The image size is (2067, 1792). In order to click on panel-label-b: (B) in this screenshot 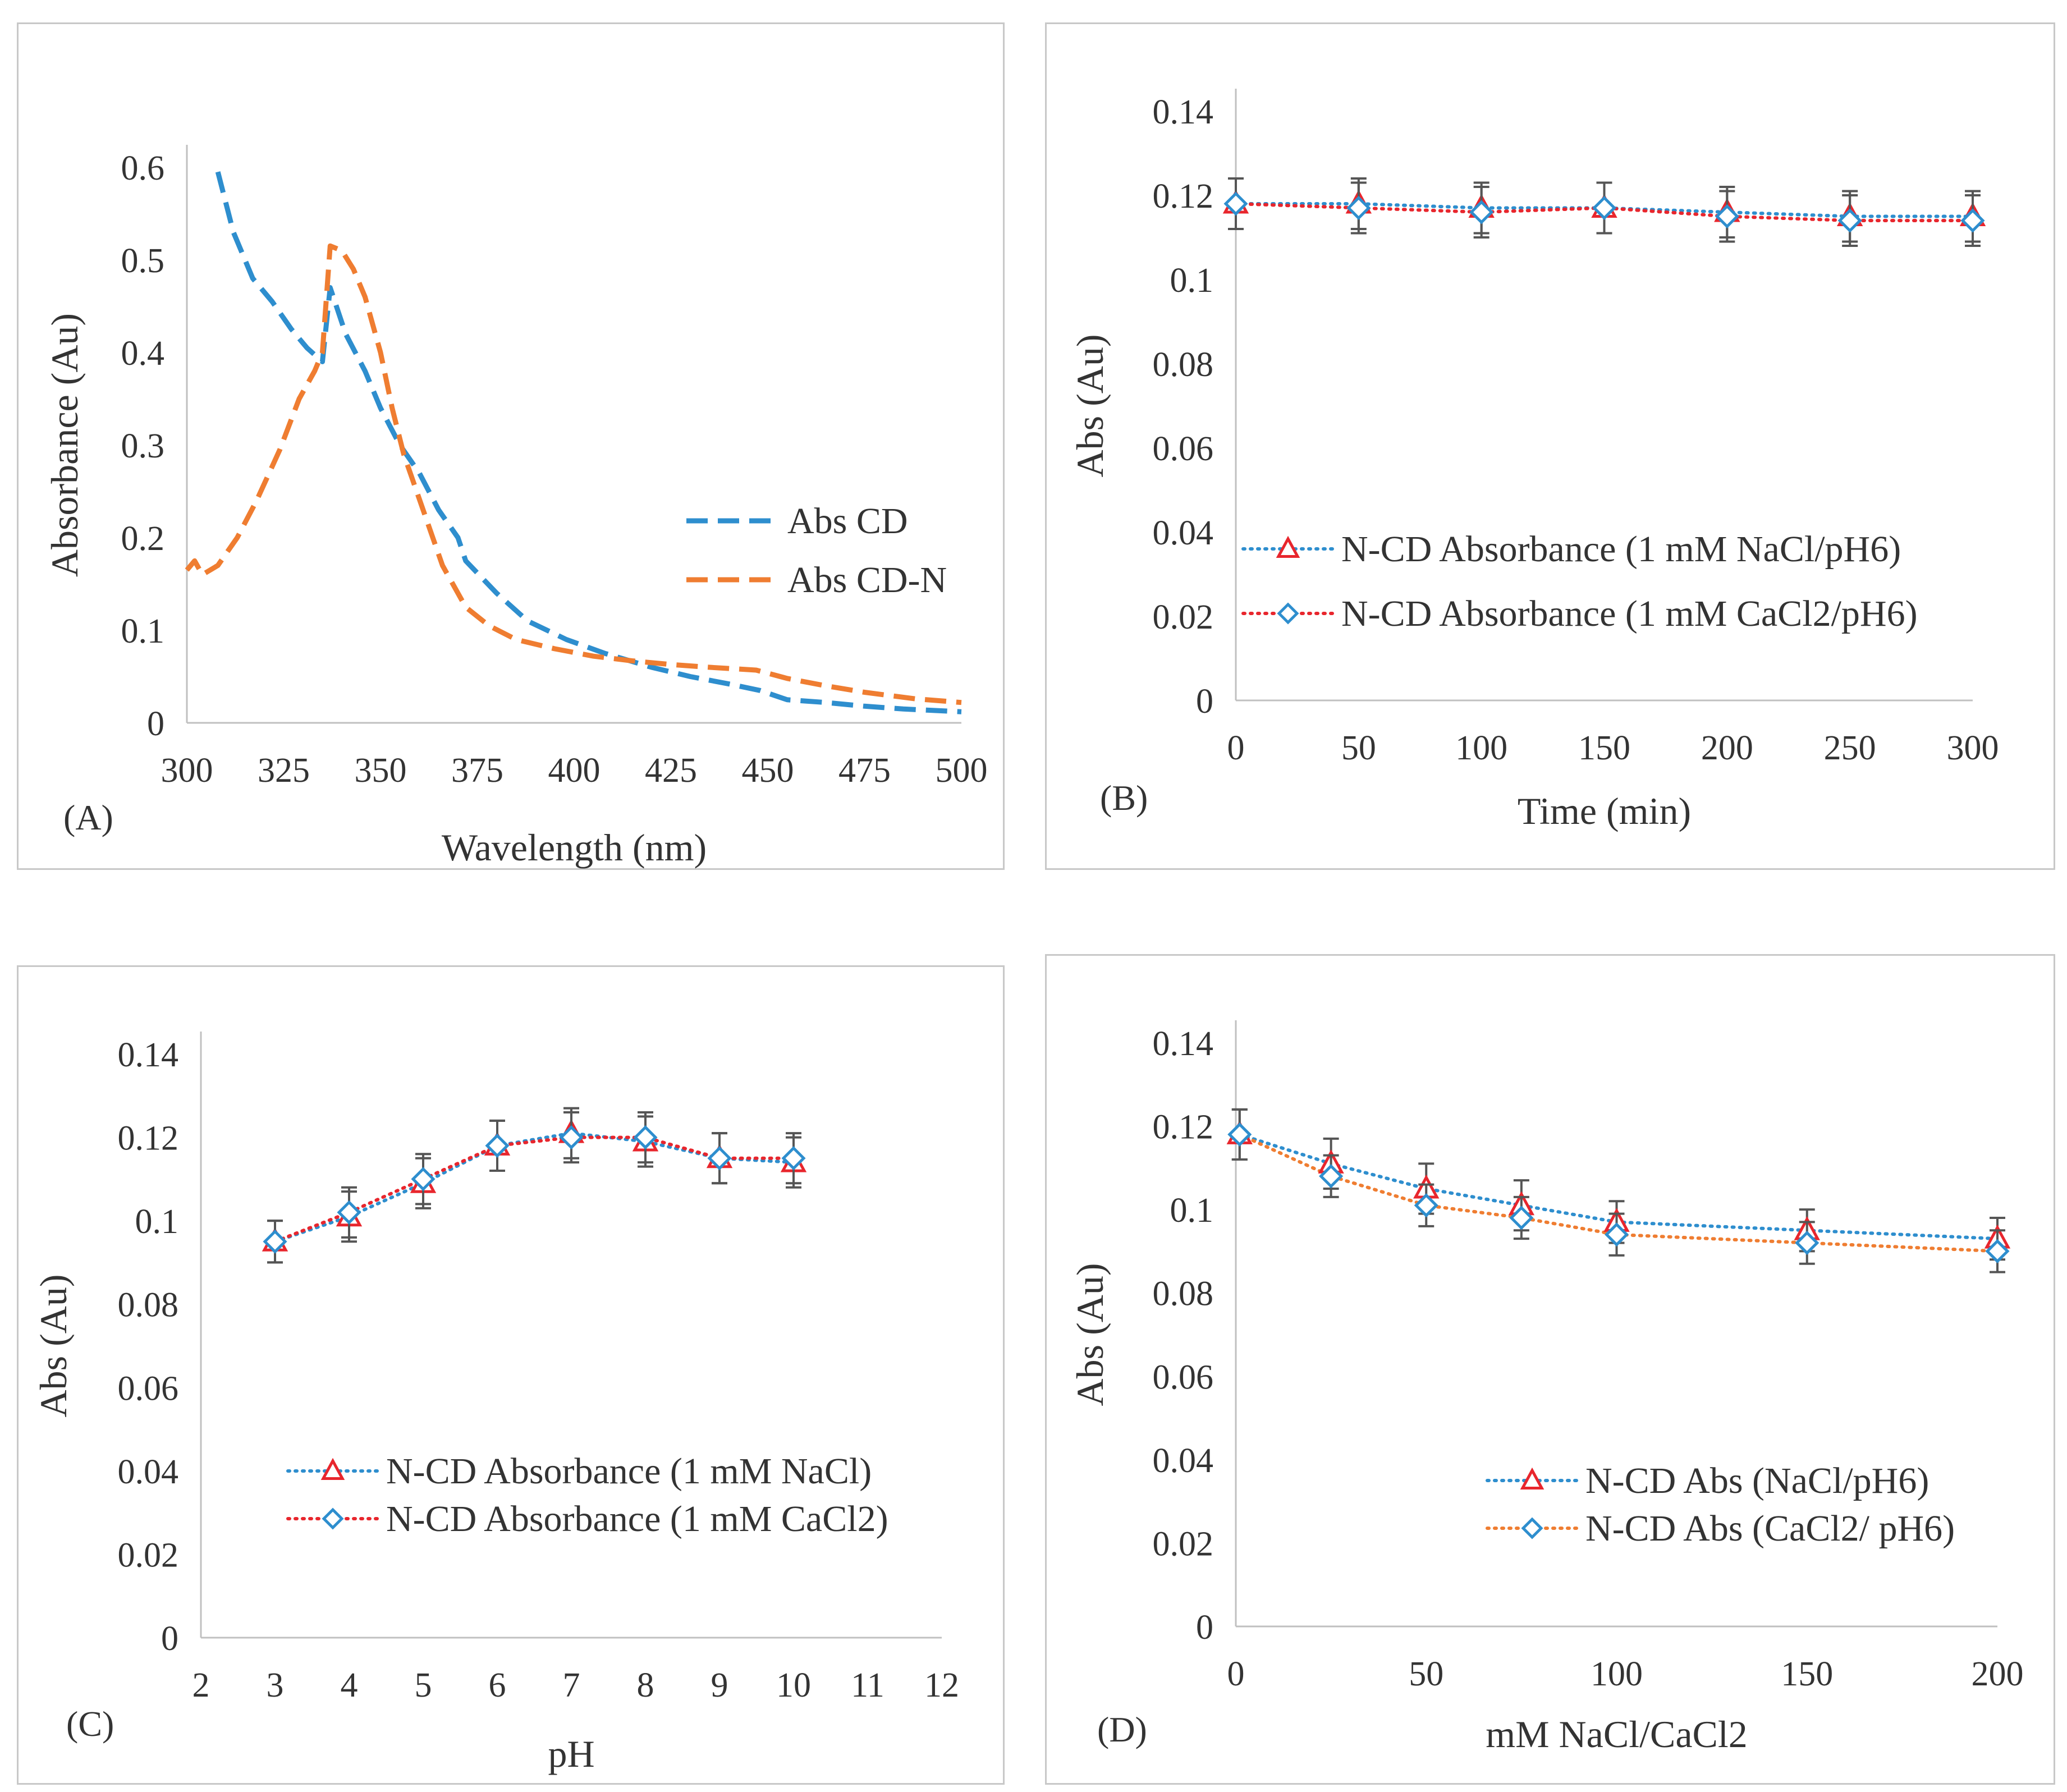, I will do `click(1124, 798)`.